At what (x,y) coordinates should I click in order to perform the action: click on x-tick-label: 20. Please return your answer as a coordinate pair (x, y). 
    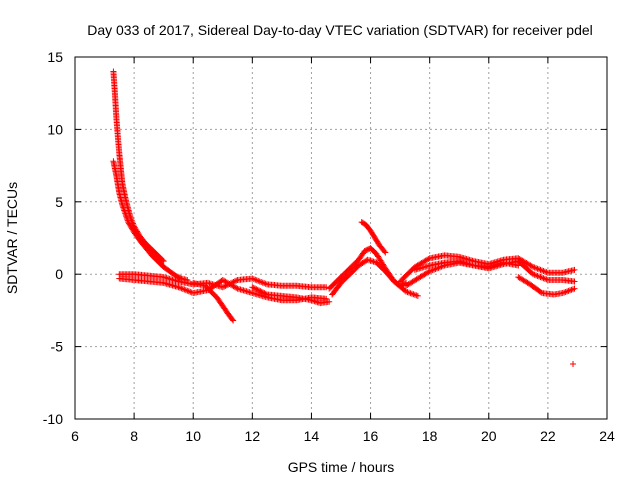
    Looking at the image, I should click on (489, 436).